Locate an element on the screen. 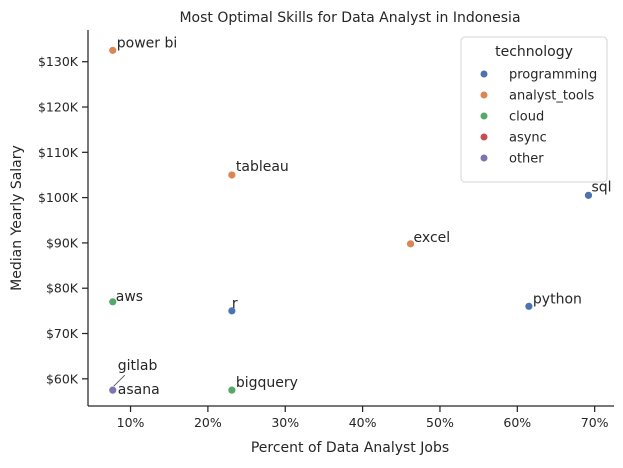 The width and height of the screenshot is (623, 468). point-bigquery is located at coordinates (232, 390).